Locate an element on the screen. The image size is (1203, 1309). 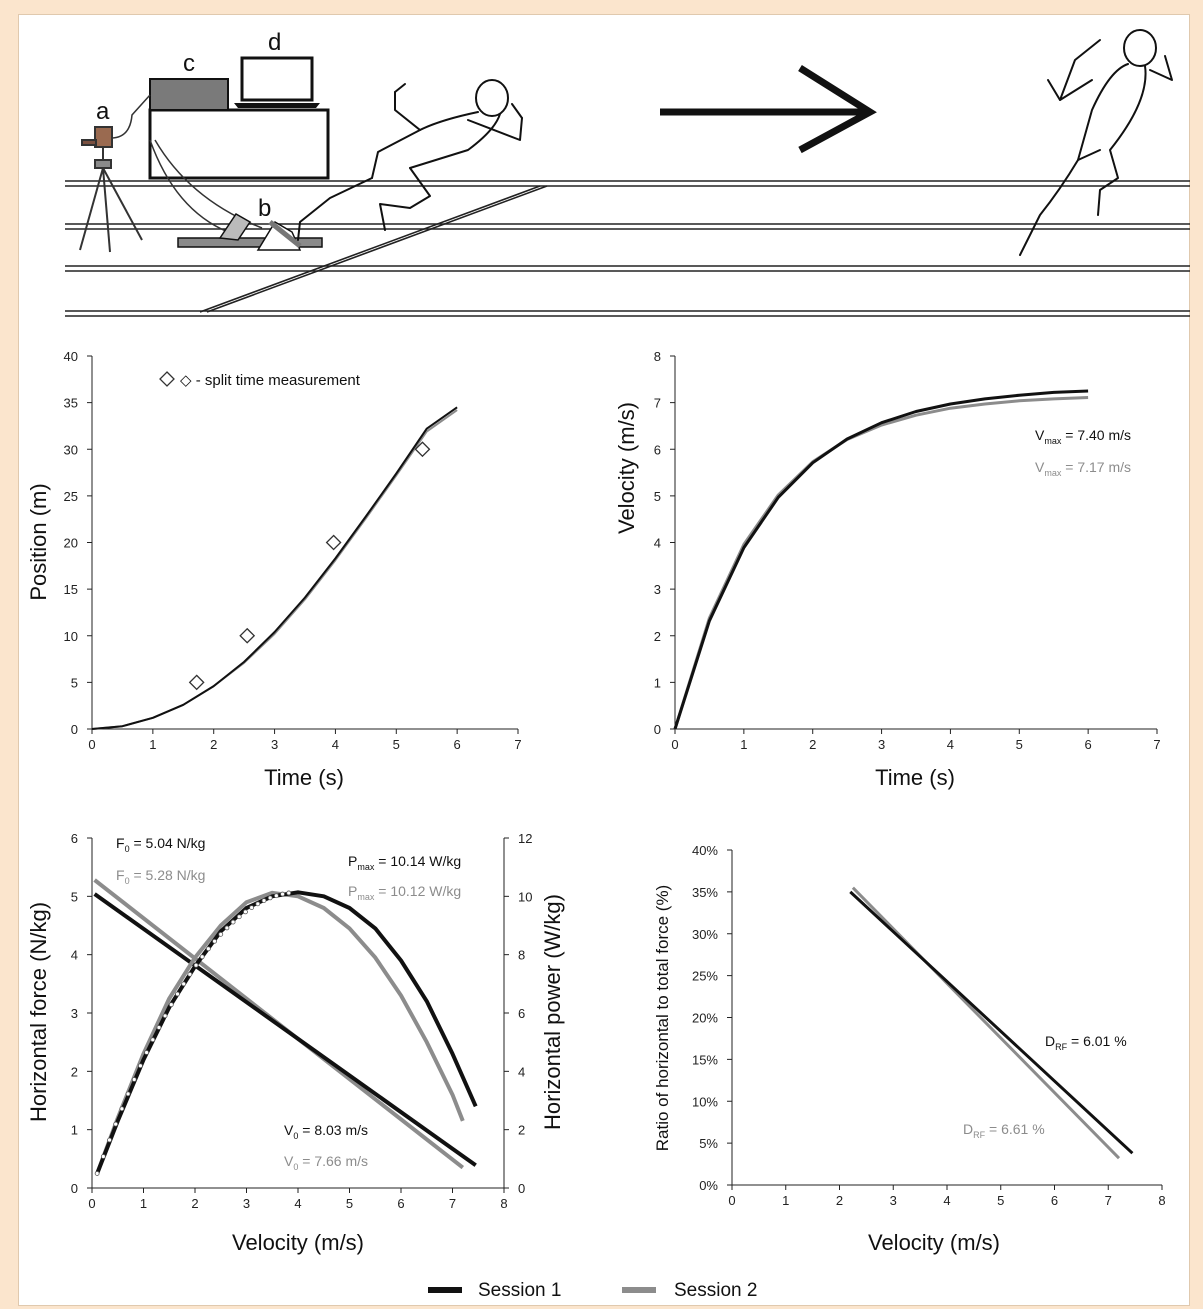
y-tick-label: 0% is located at coordinates (708, 1185).